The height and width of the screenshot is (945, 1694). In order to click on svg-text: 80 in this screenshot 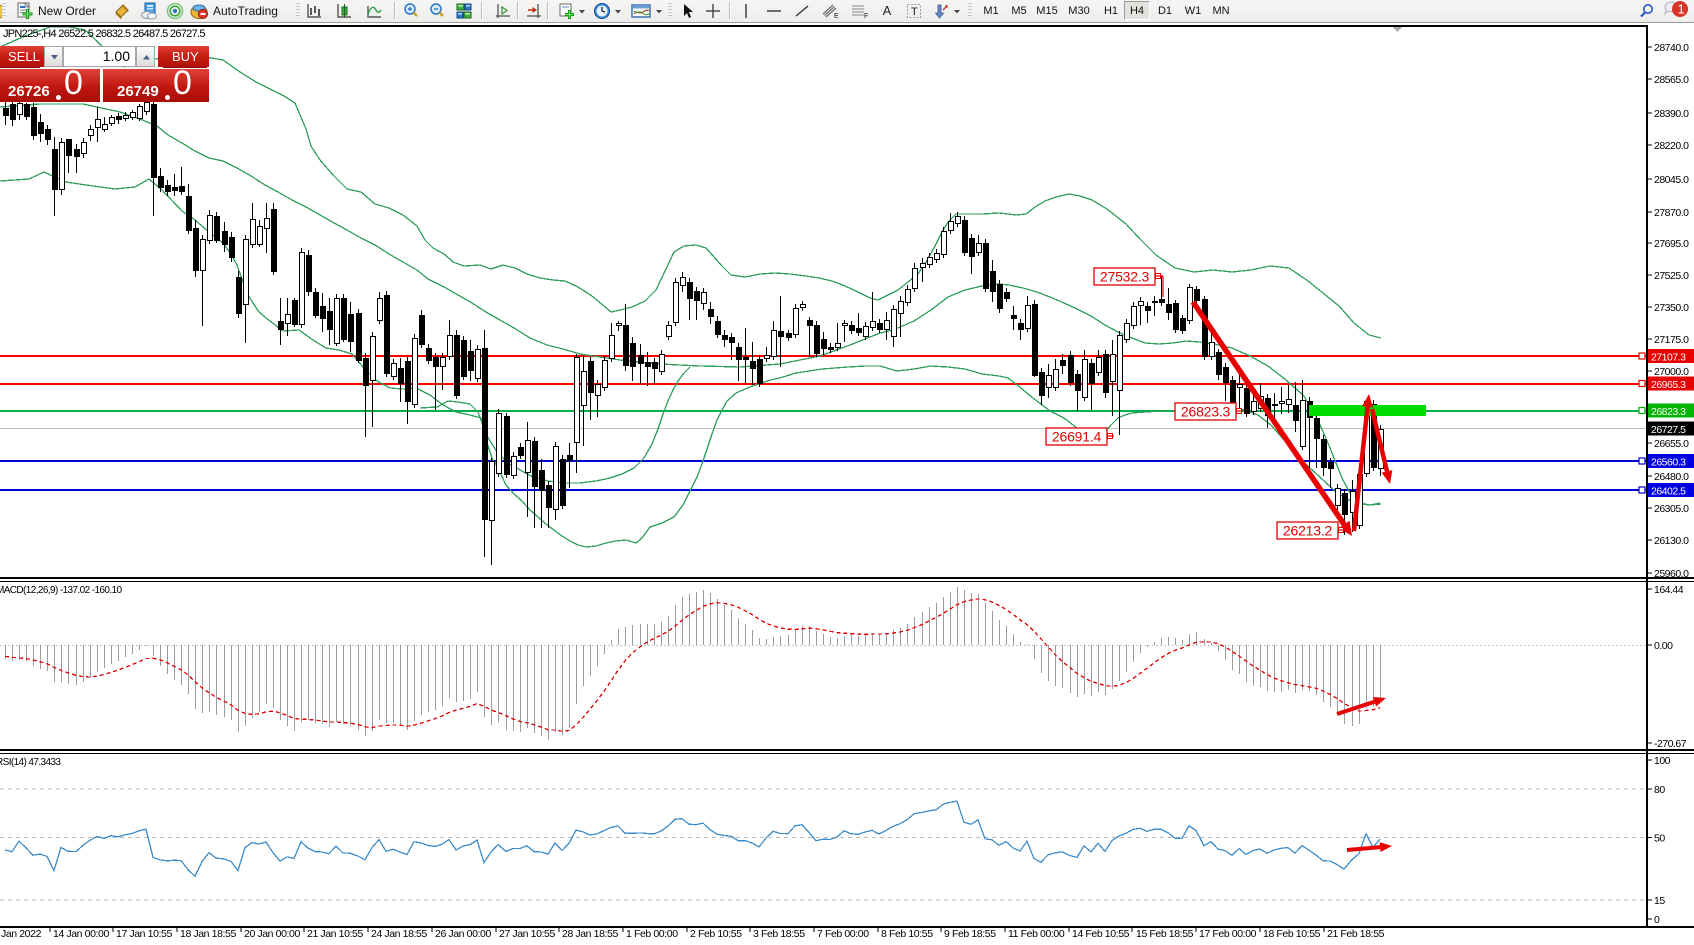, I will do `click(1659, 790)`.